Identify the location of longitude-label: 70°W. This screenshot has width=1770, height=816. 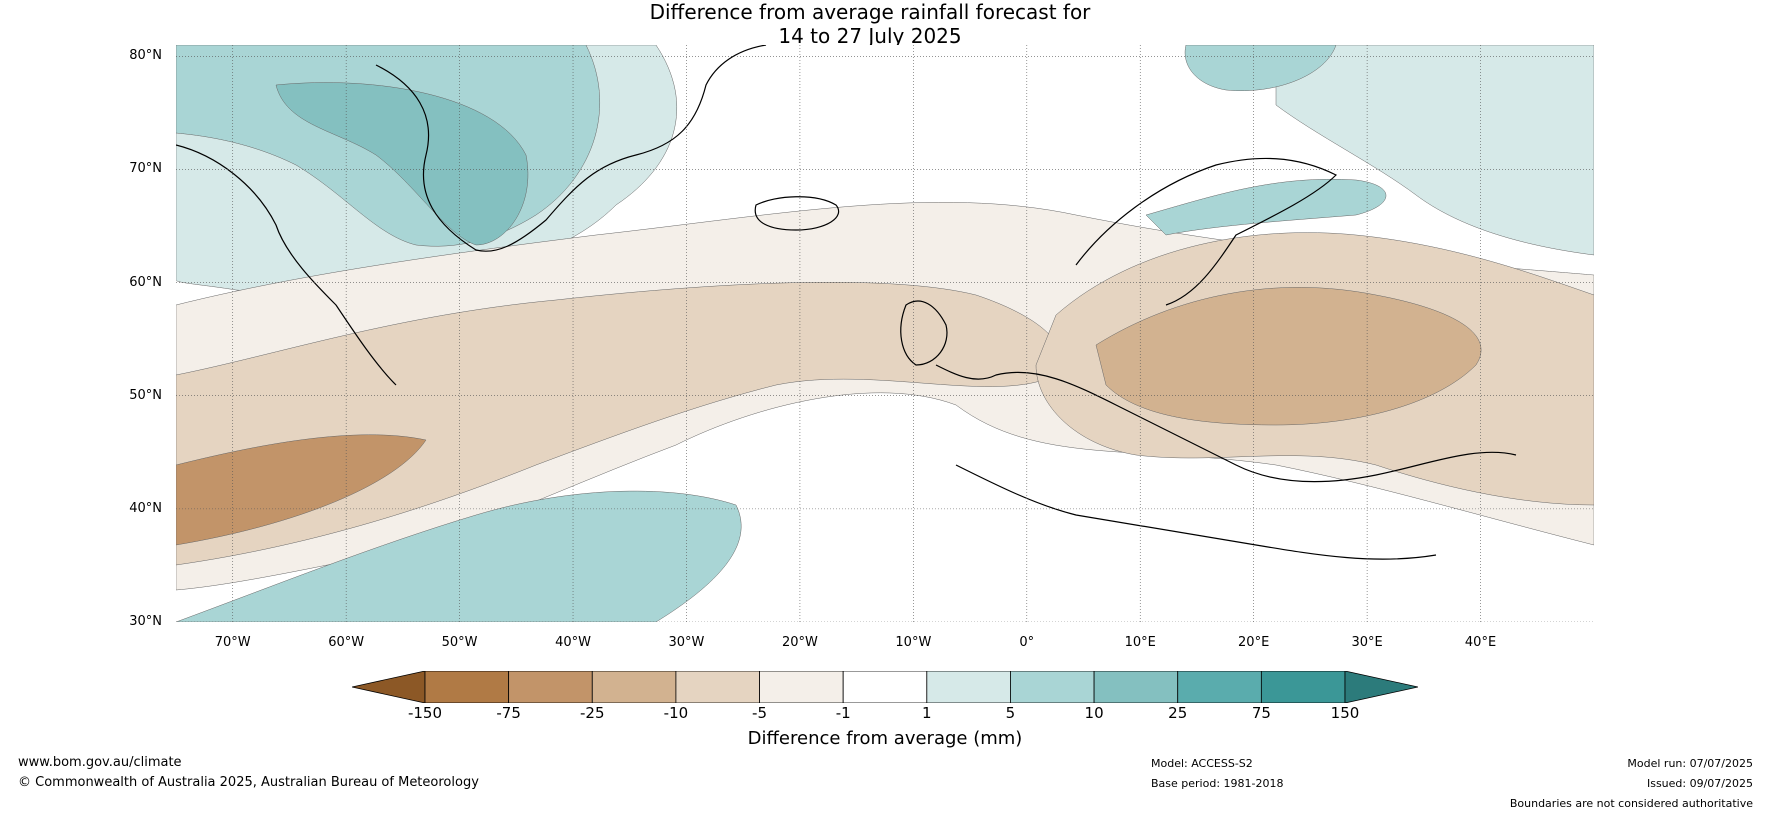
(232, 642).